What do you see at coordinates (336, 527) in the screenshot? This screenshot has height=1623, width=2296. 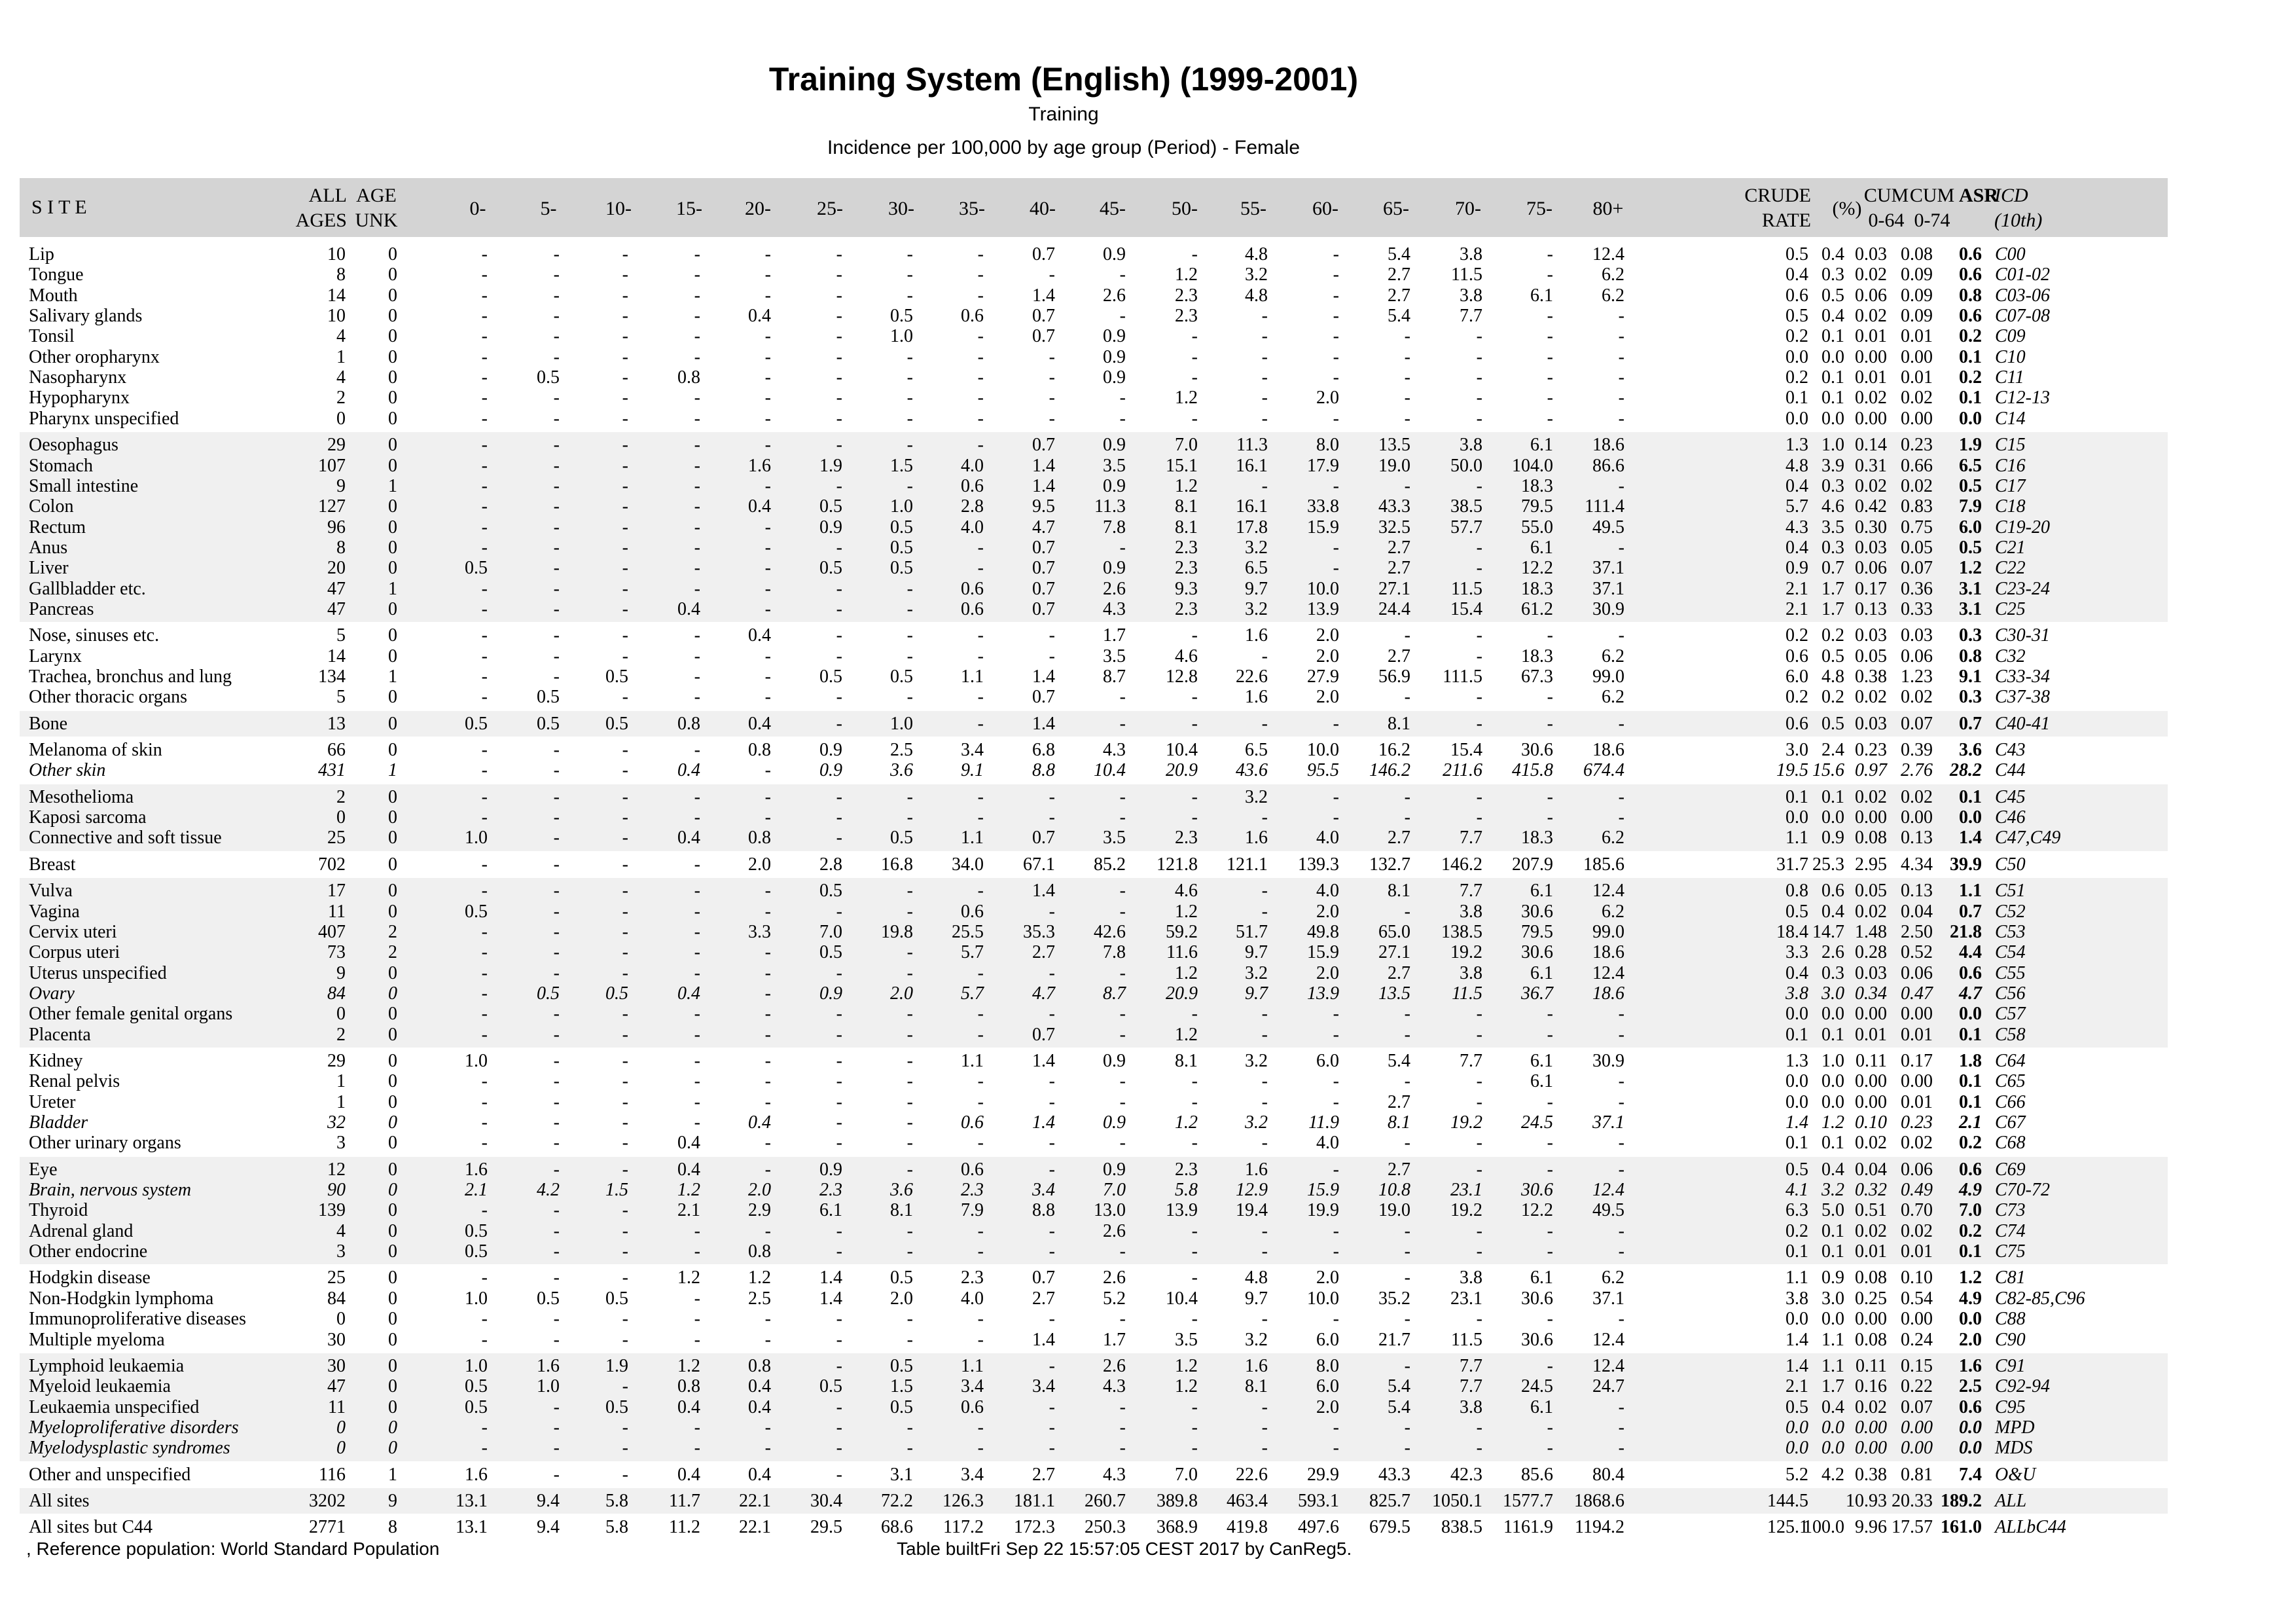 I see `all-ages-count: 96` at bounding box center [336, 527].